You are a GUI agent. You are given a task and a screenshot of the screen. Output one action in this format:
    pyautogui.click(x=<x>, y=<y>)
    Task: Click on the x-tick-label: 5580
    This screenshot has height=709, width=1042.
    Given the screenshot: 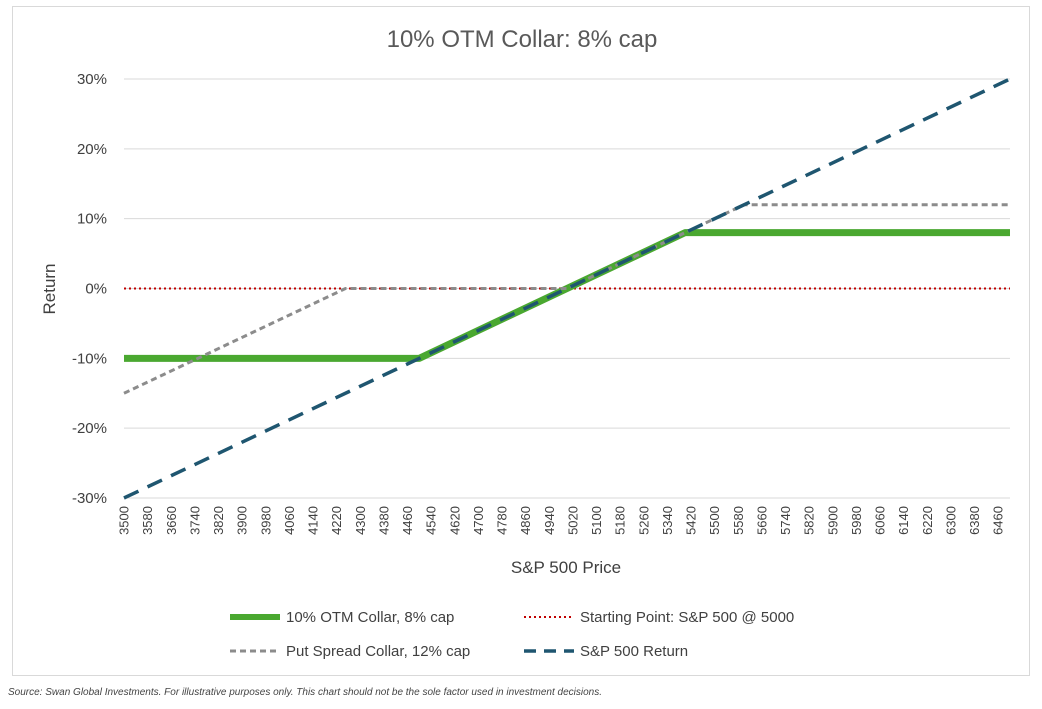 What is the action you would take?
    pyautogui.click(x=738, y=520)
    